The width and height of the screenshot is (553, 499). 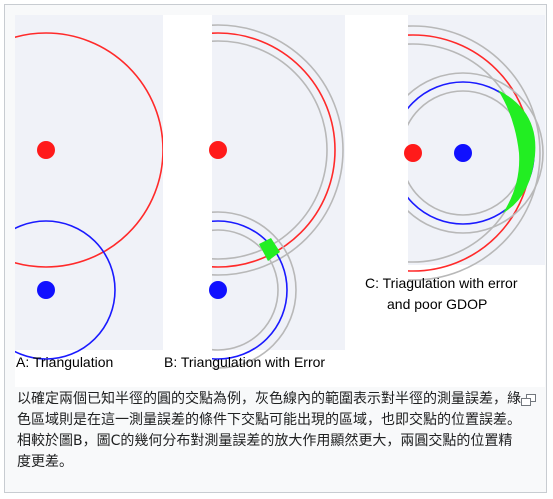 What do you see at coordinates (89, 150) in the screenshot?
I see `panel-a-red-circle` at bounding box center [89, 150].